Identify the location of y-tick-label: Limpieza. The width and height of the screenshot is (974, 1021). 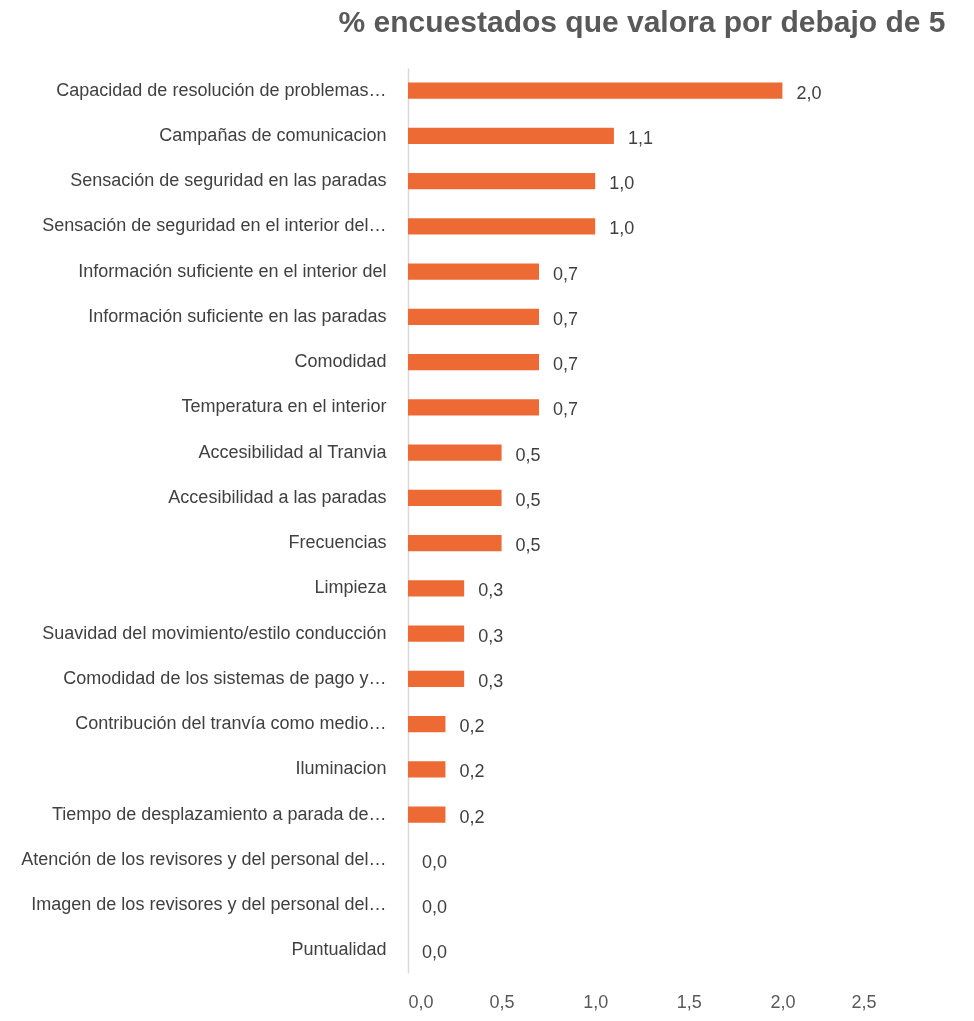
(351, 587).